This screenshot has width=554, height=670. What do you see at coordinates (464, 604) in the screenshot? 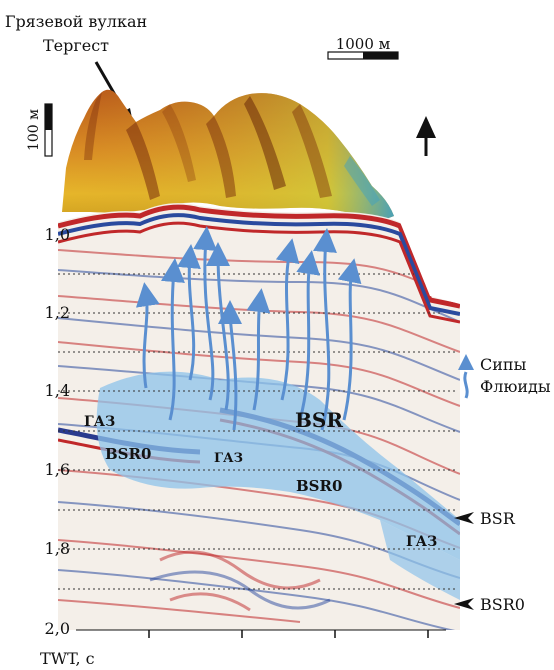
I see `bsr0-marker-icon` at bounding box center [464, 604].